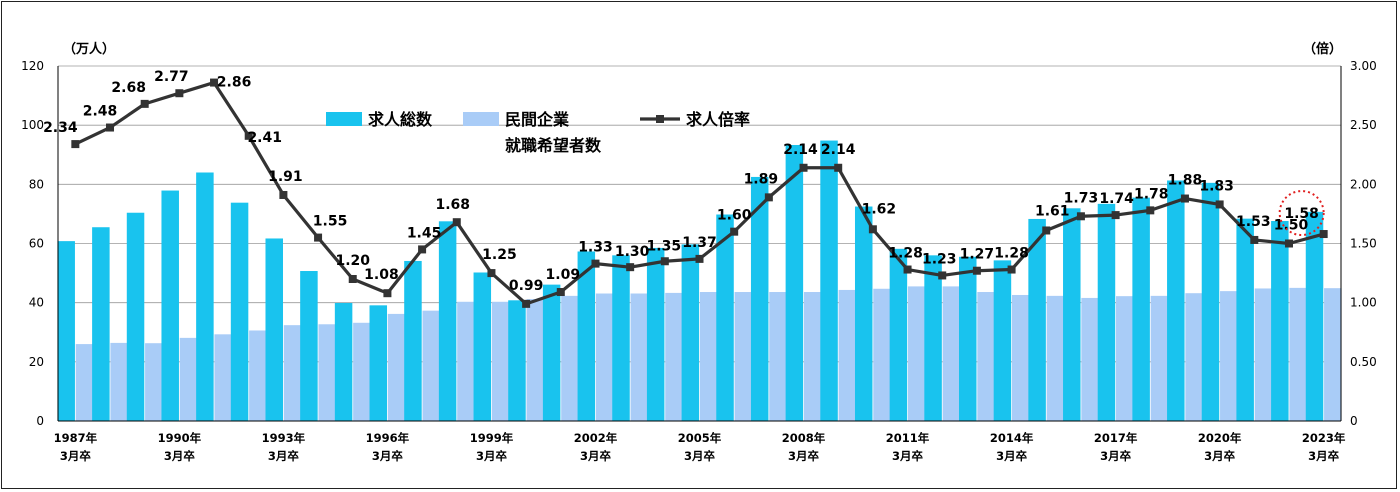 Image resolution: width=1400 pixels, height=492 pixels. I want to click on ratio-data-label: 1.37, so click(699, 243).